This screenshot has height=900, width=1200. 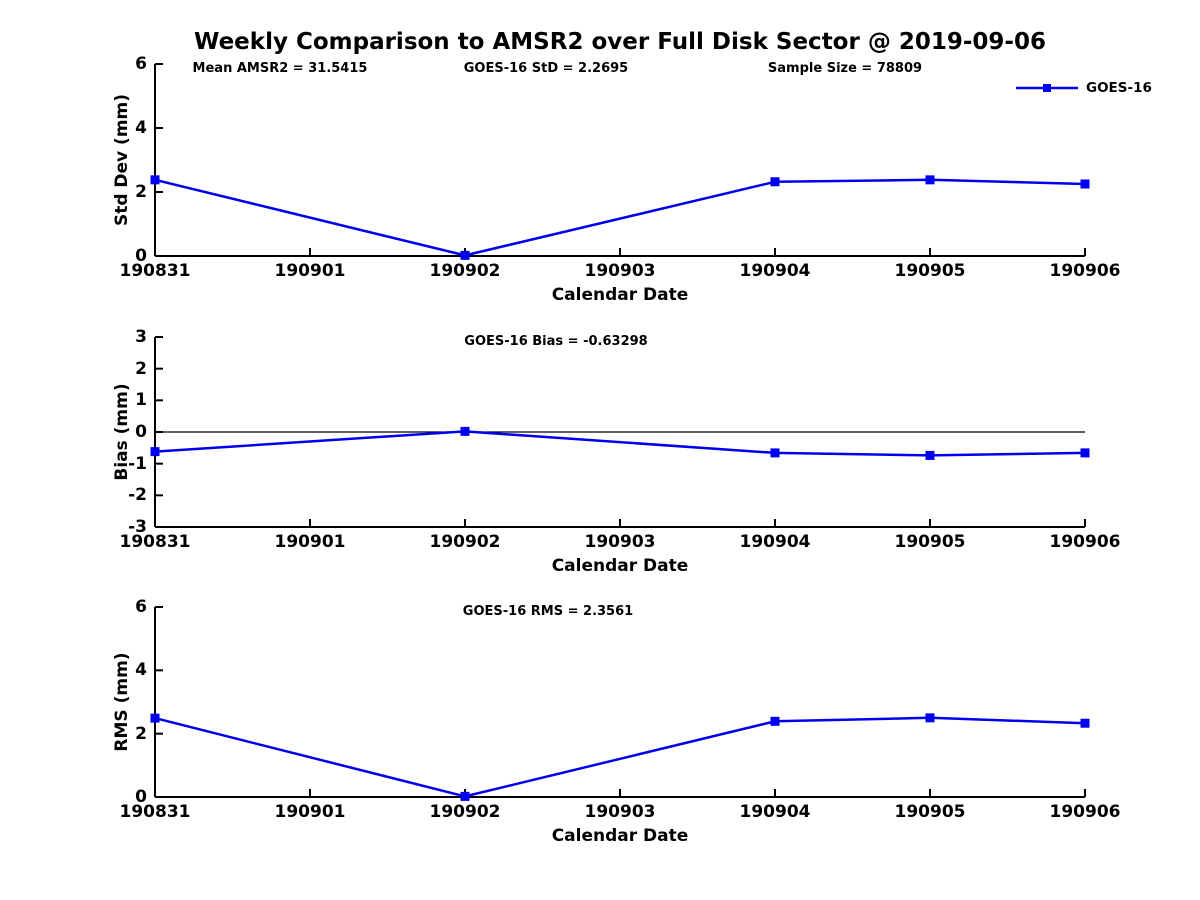 I want to click on y-tick-label: -1, so click(x=137, y=463).